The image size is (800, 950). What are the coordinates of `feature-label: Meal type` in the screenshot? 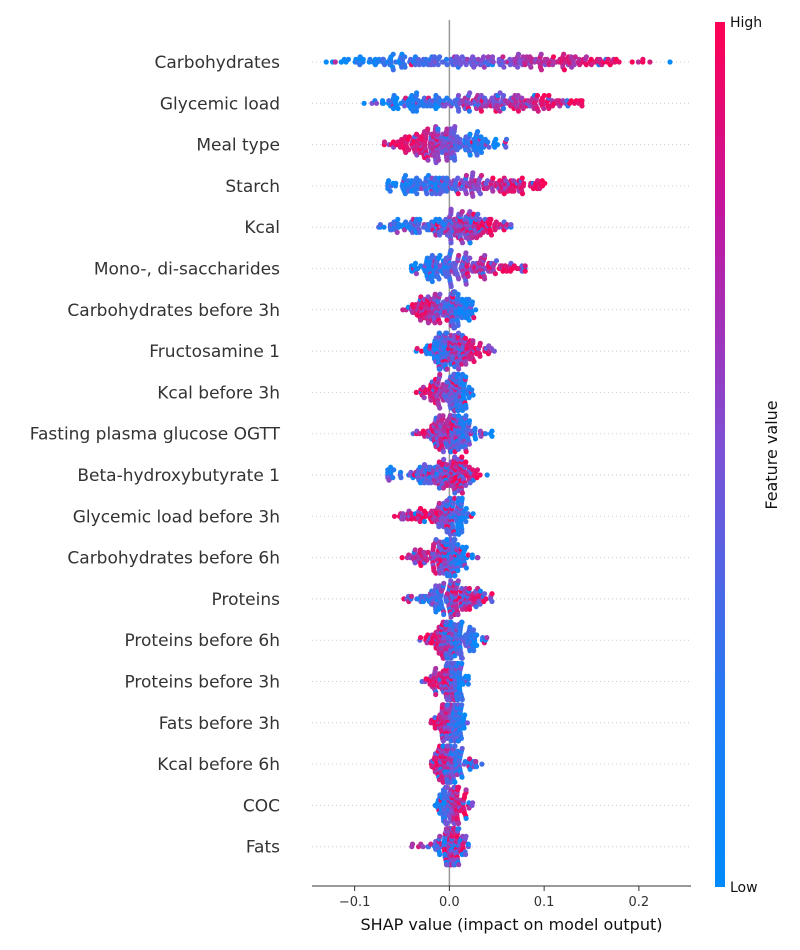 It's located at (238, 146).